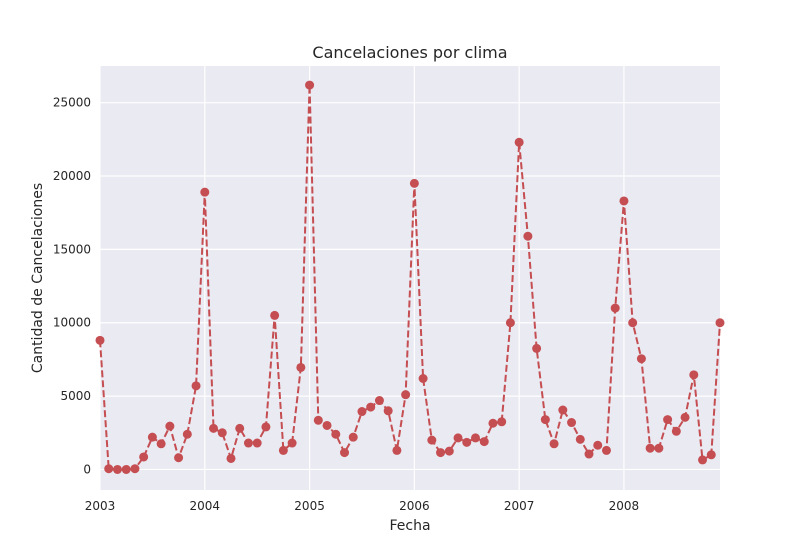  Describe the element at coordinates (72, 286) in the screenshot. I see `y-tick-labels: 0 5000 10000 15000 20000 25000` at that location.